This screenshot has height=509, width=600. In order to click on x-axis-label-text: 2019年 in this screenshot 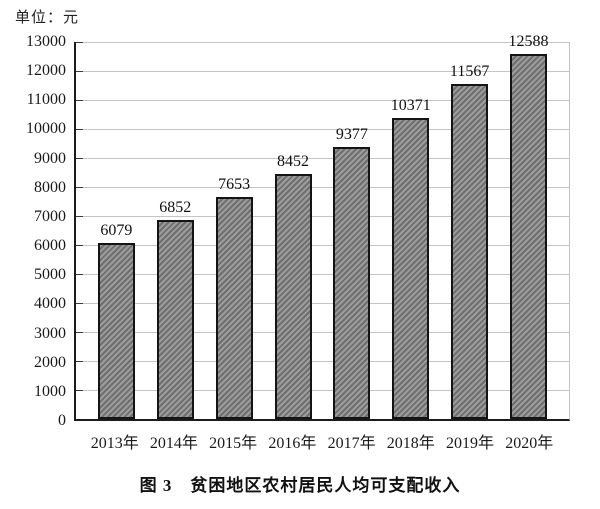, I will do `click(470, 443)`.